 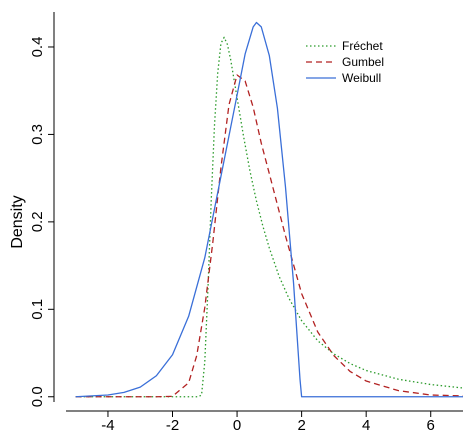 I want to click on x-tick-label: -4, so click(x=107, y=425).